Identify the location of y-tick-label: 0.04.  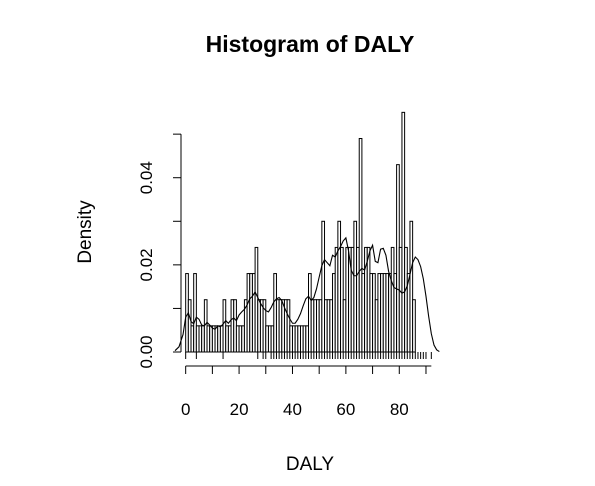
(146, 177).